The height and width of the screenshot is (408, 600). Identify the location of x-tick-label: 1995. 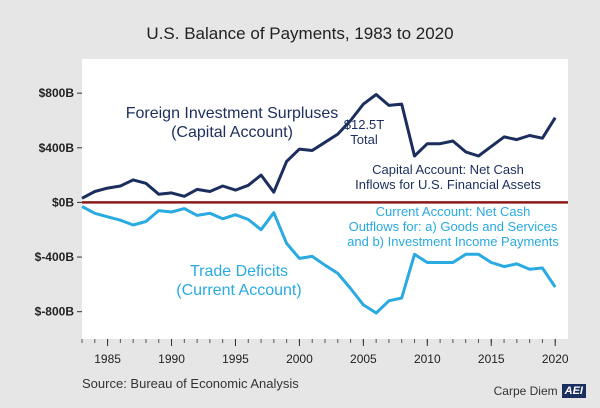
(235, 359).